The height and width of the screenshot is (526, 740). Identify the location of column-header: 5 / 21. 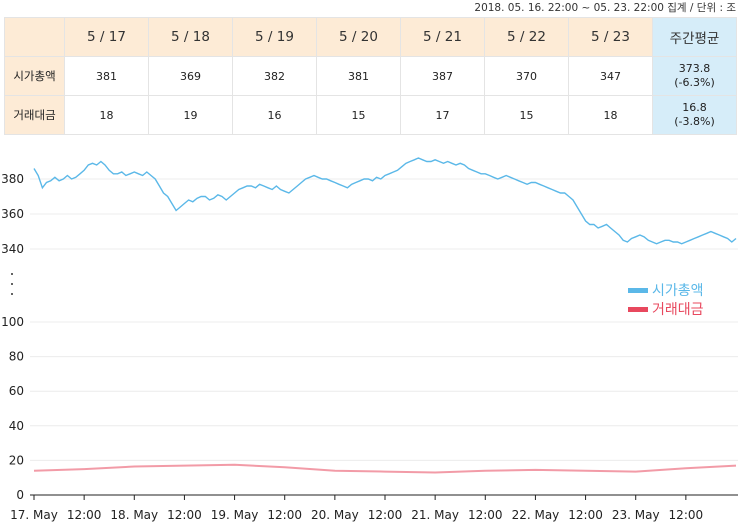
(442, 37).